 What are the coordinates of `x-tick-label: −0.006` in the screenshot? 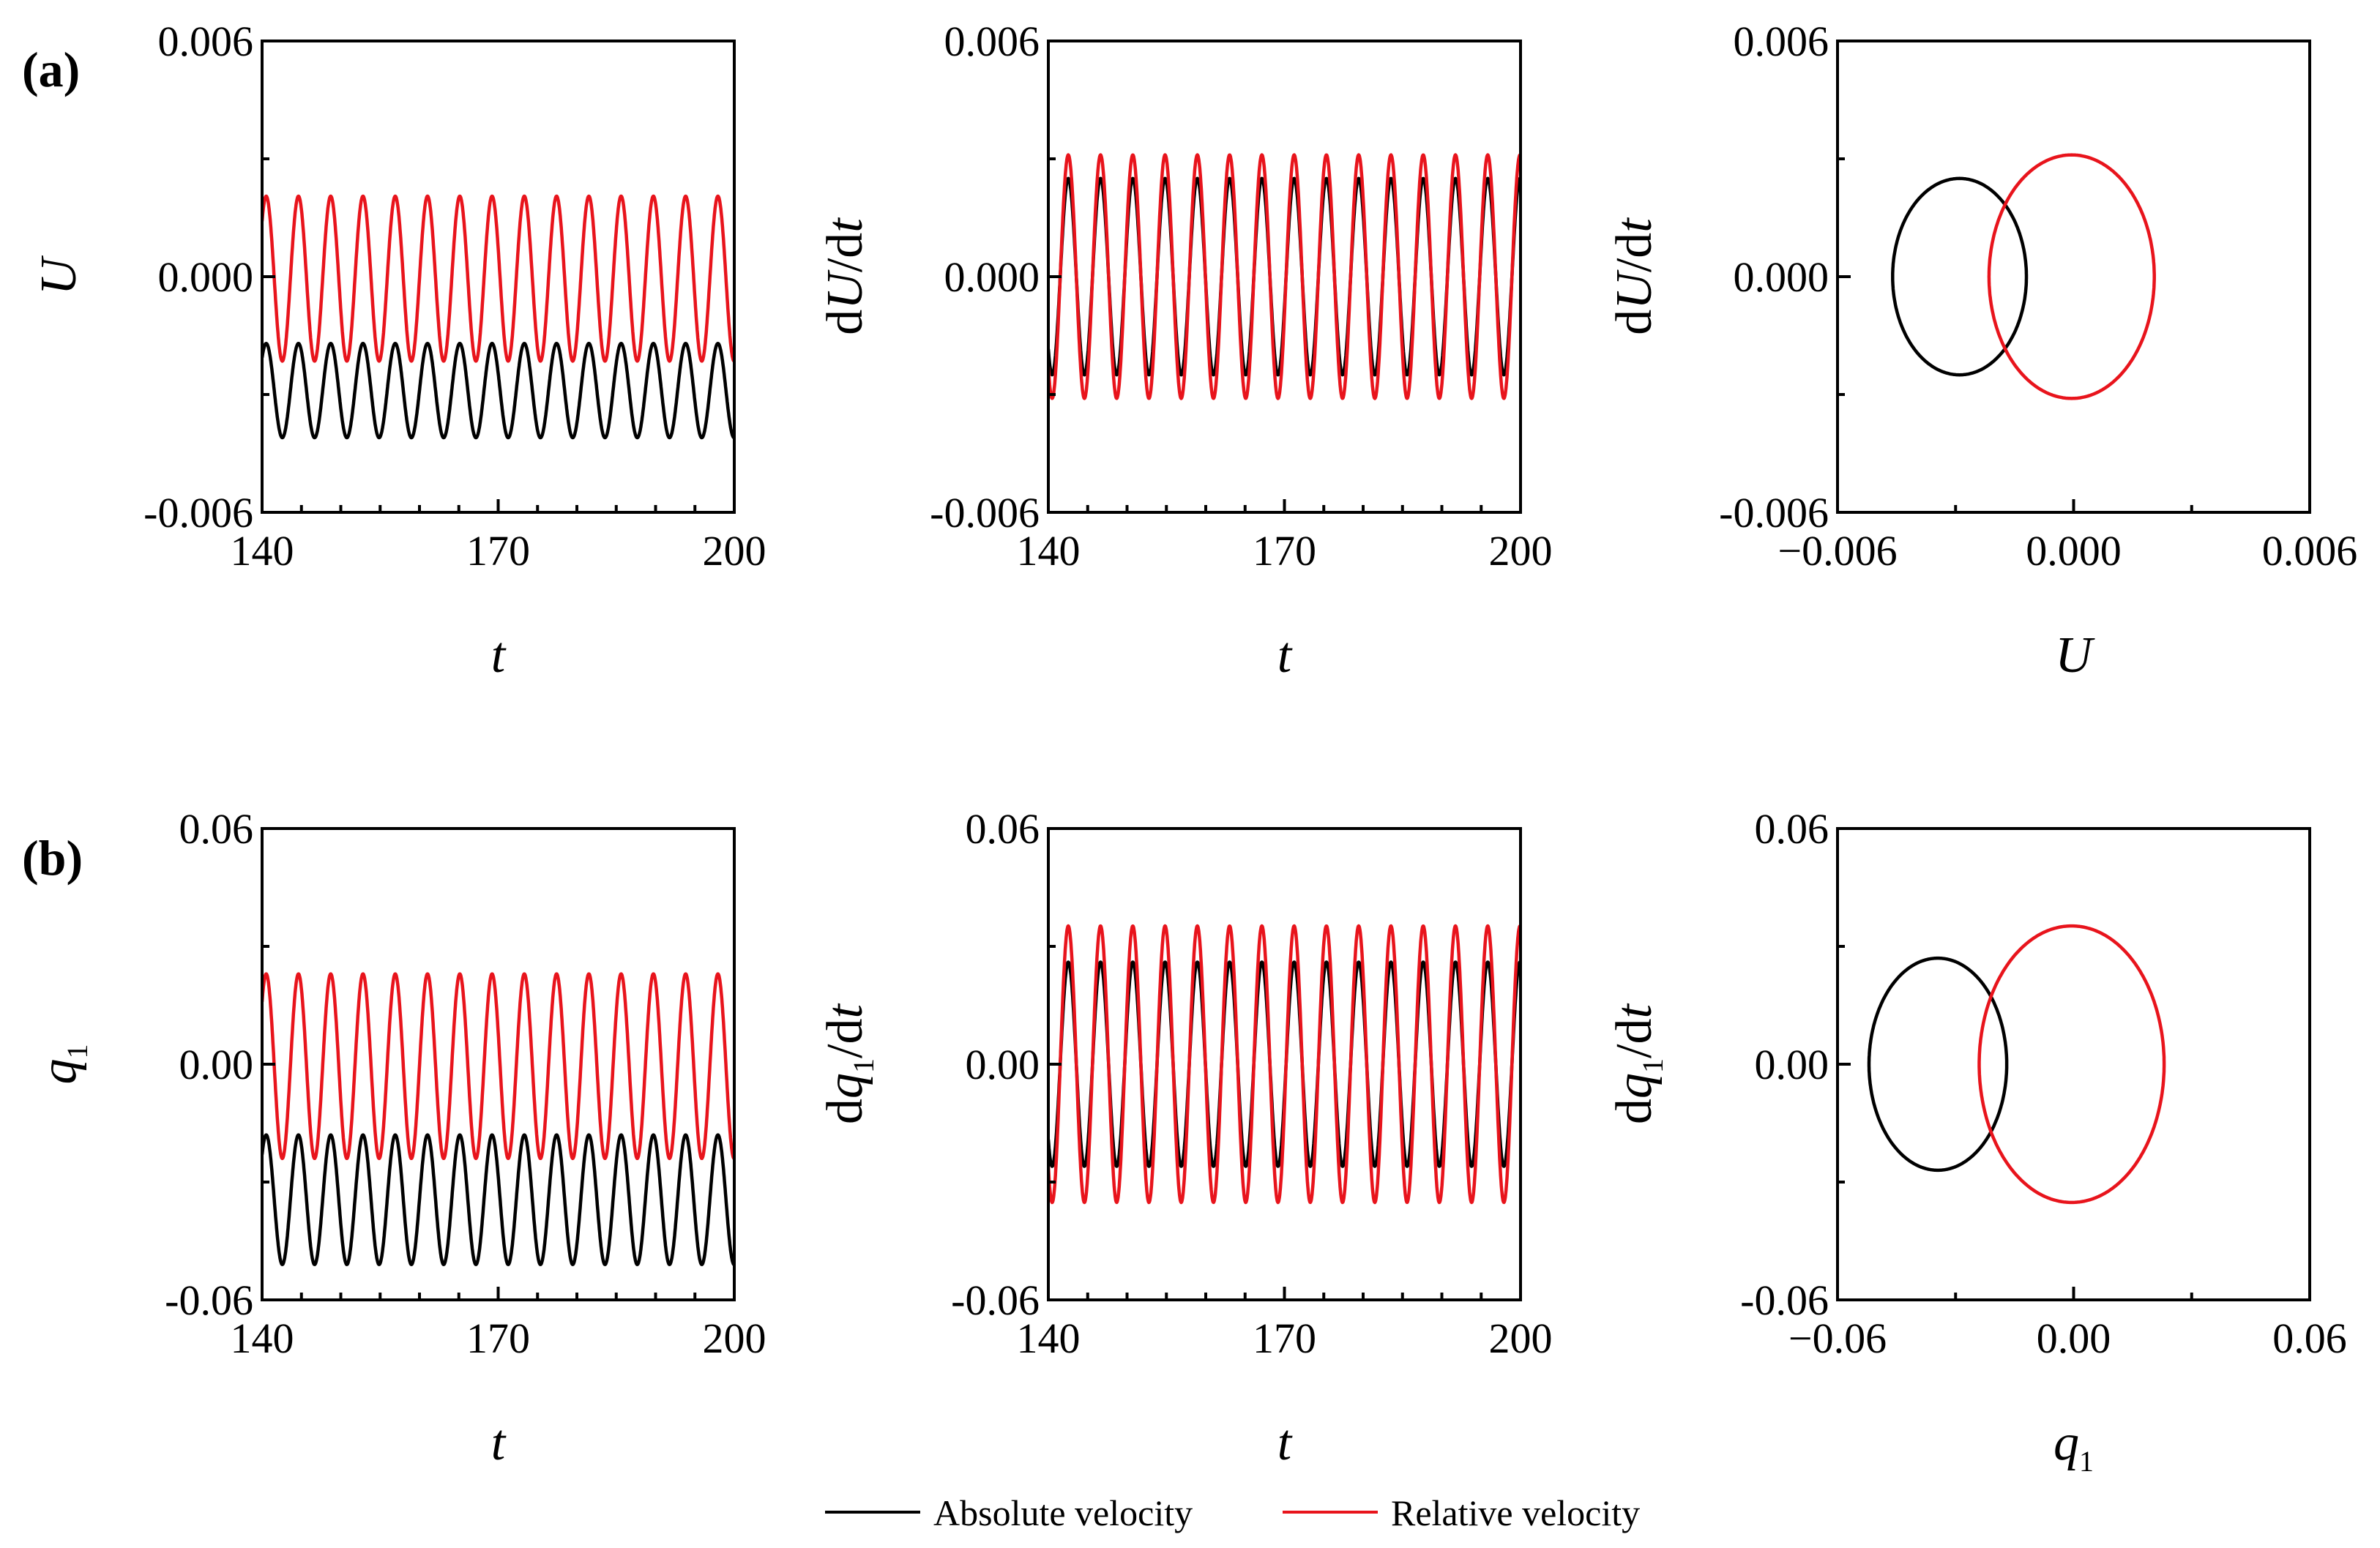 It's located at (1837, 551).